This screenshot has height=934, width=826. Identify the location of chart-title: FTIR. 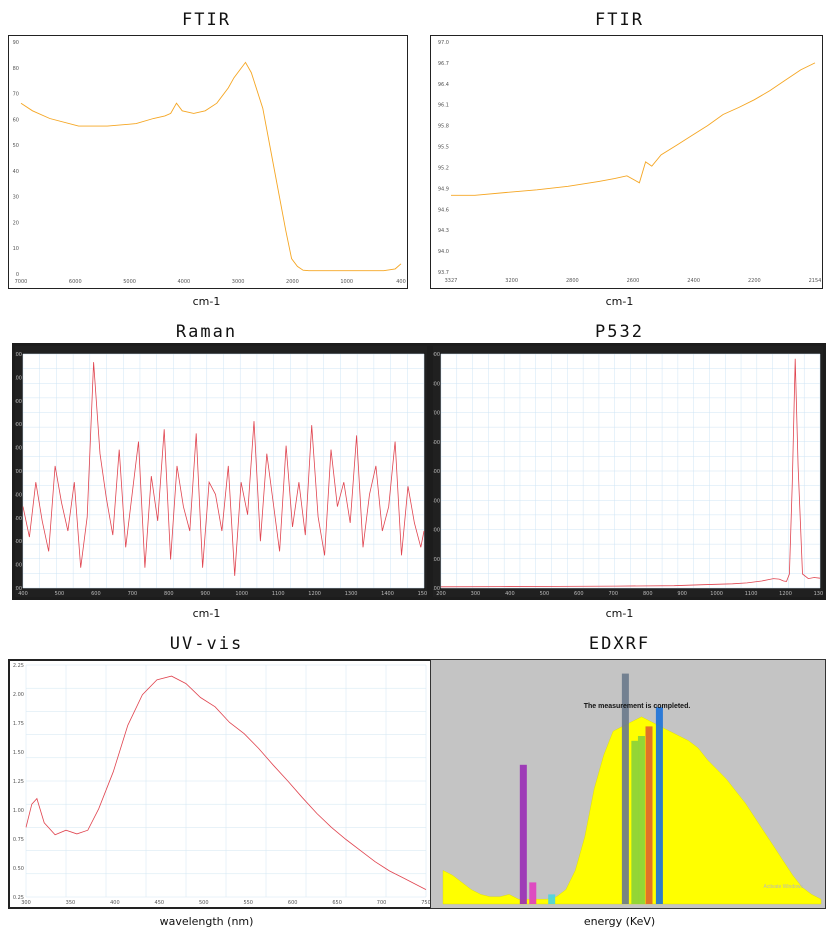
(619, 20).